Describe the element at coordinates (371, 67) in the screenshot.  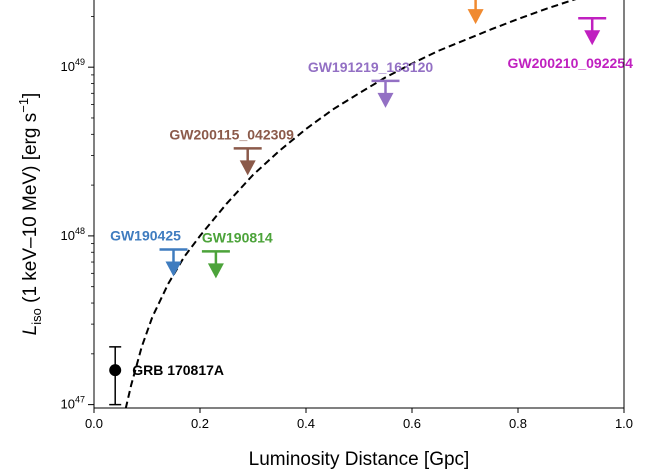
I see `upper-limit-label: GW191219_163120` at that location.